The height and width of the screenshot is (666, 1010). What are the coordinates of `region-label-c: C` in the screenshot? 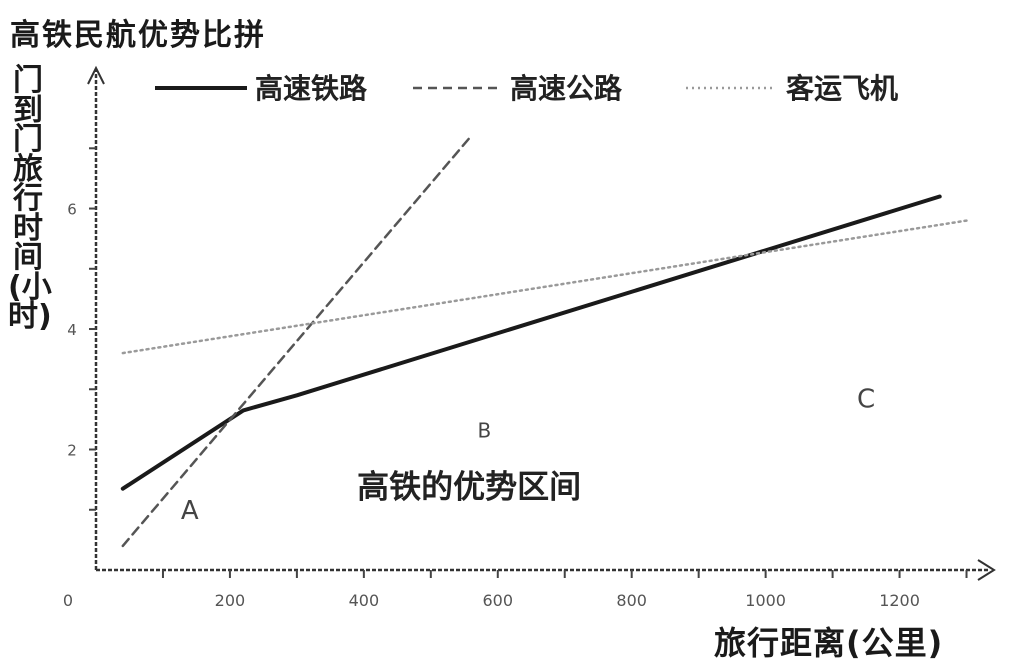 It's located at (866, 399).